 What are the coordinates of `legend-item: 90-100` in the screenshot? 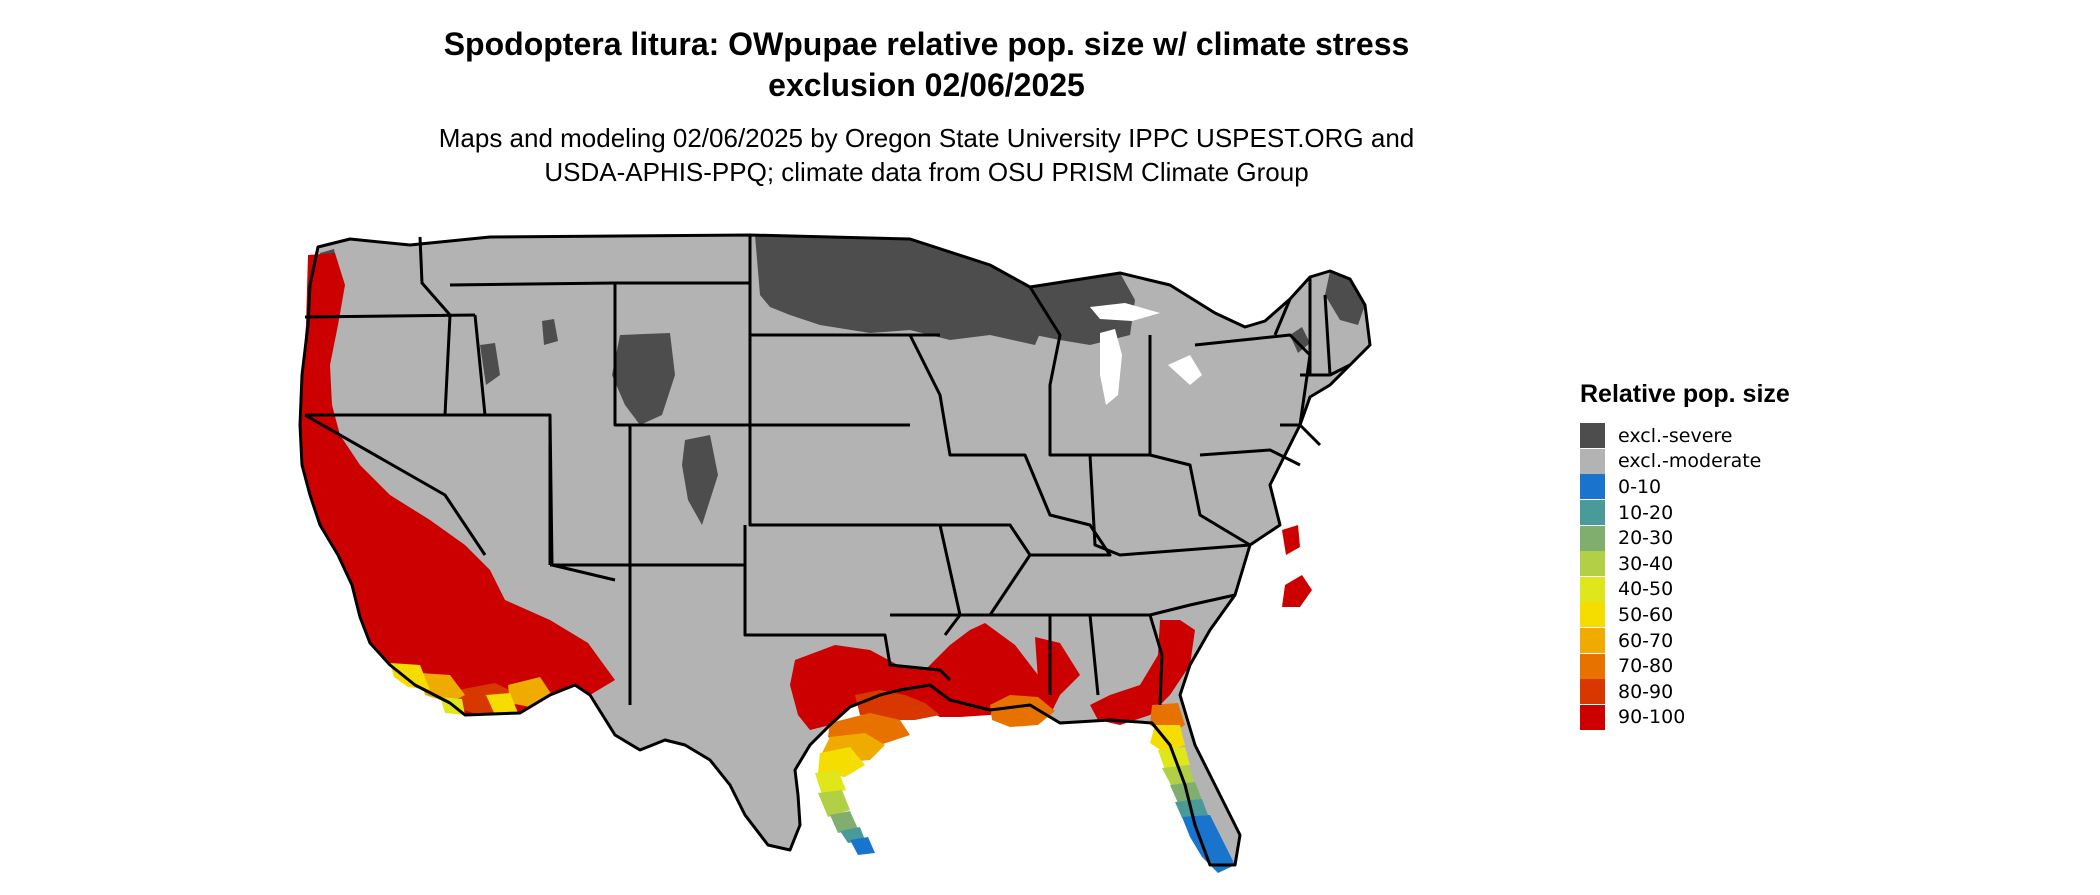 It's located at (1685, 717).